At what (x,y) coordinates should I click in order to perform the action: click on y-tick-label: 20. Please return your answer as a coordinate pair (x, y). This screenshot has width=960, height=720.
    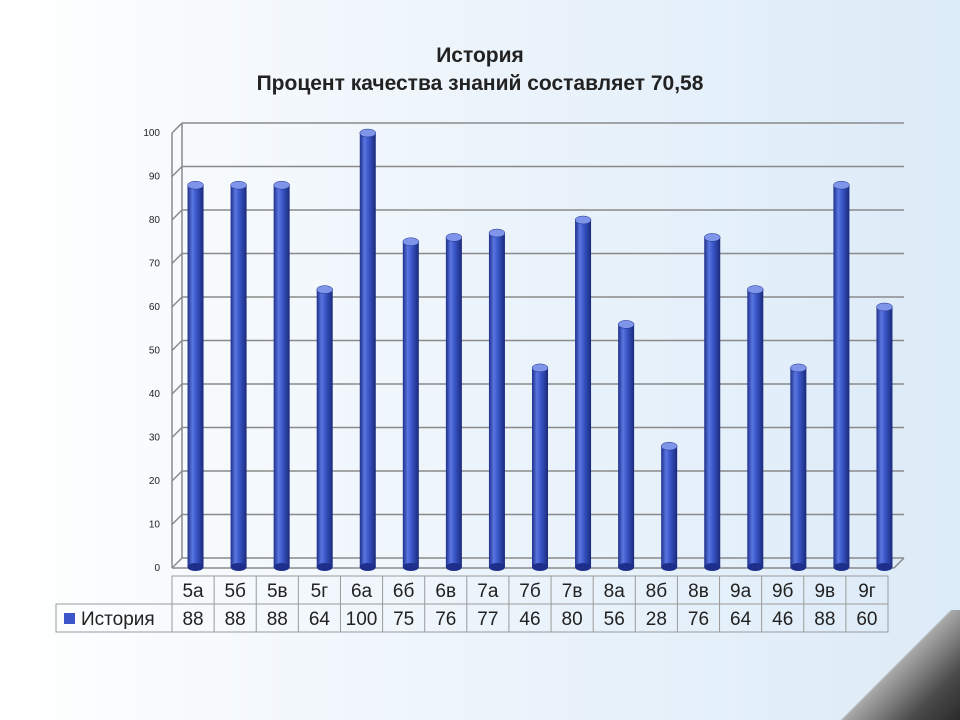
    Looking at the image, I should click on (155, 481).